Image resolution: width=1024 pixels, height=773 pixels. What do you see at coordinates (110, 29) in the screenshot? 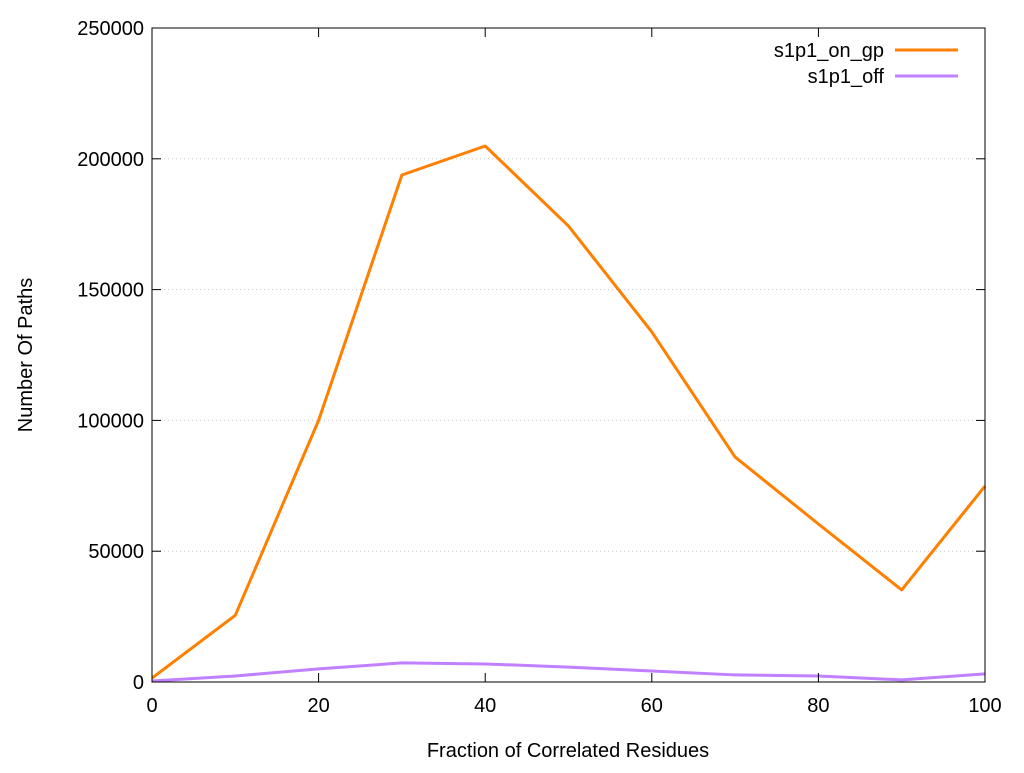
I see `y-tick-label: 250000` at bounding box center [110, 29].